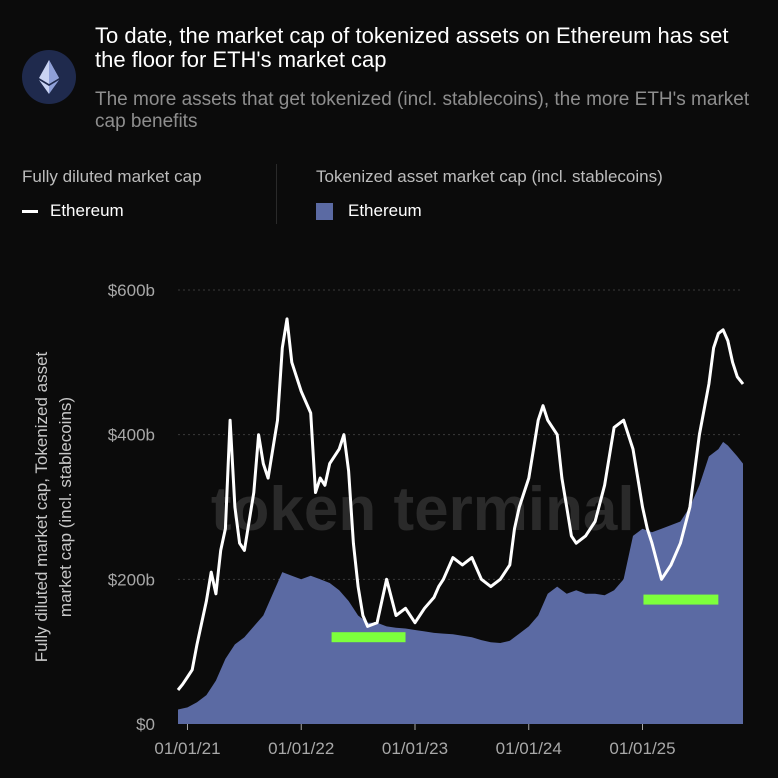  I want to click on y-tick-label: $400b, so click(131, 435).